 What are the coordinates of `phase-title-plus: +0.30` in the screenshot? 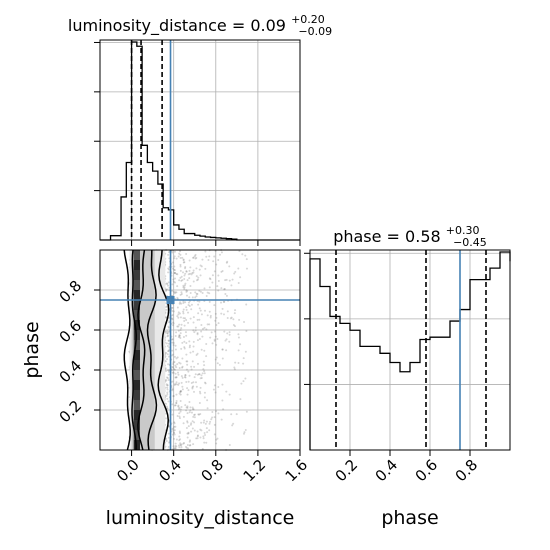 It's located at (463, 230).